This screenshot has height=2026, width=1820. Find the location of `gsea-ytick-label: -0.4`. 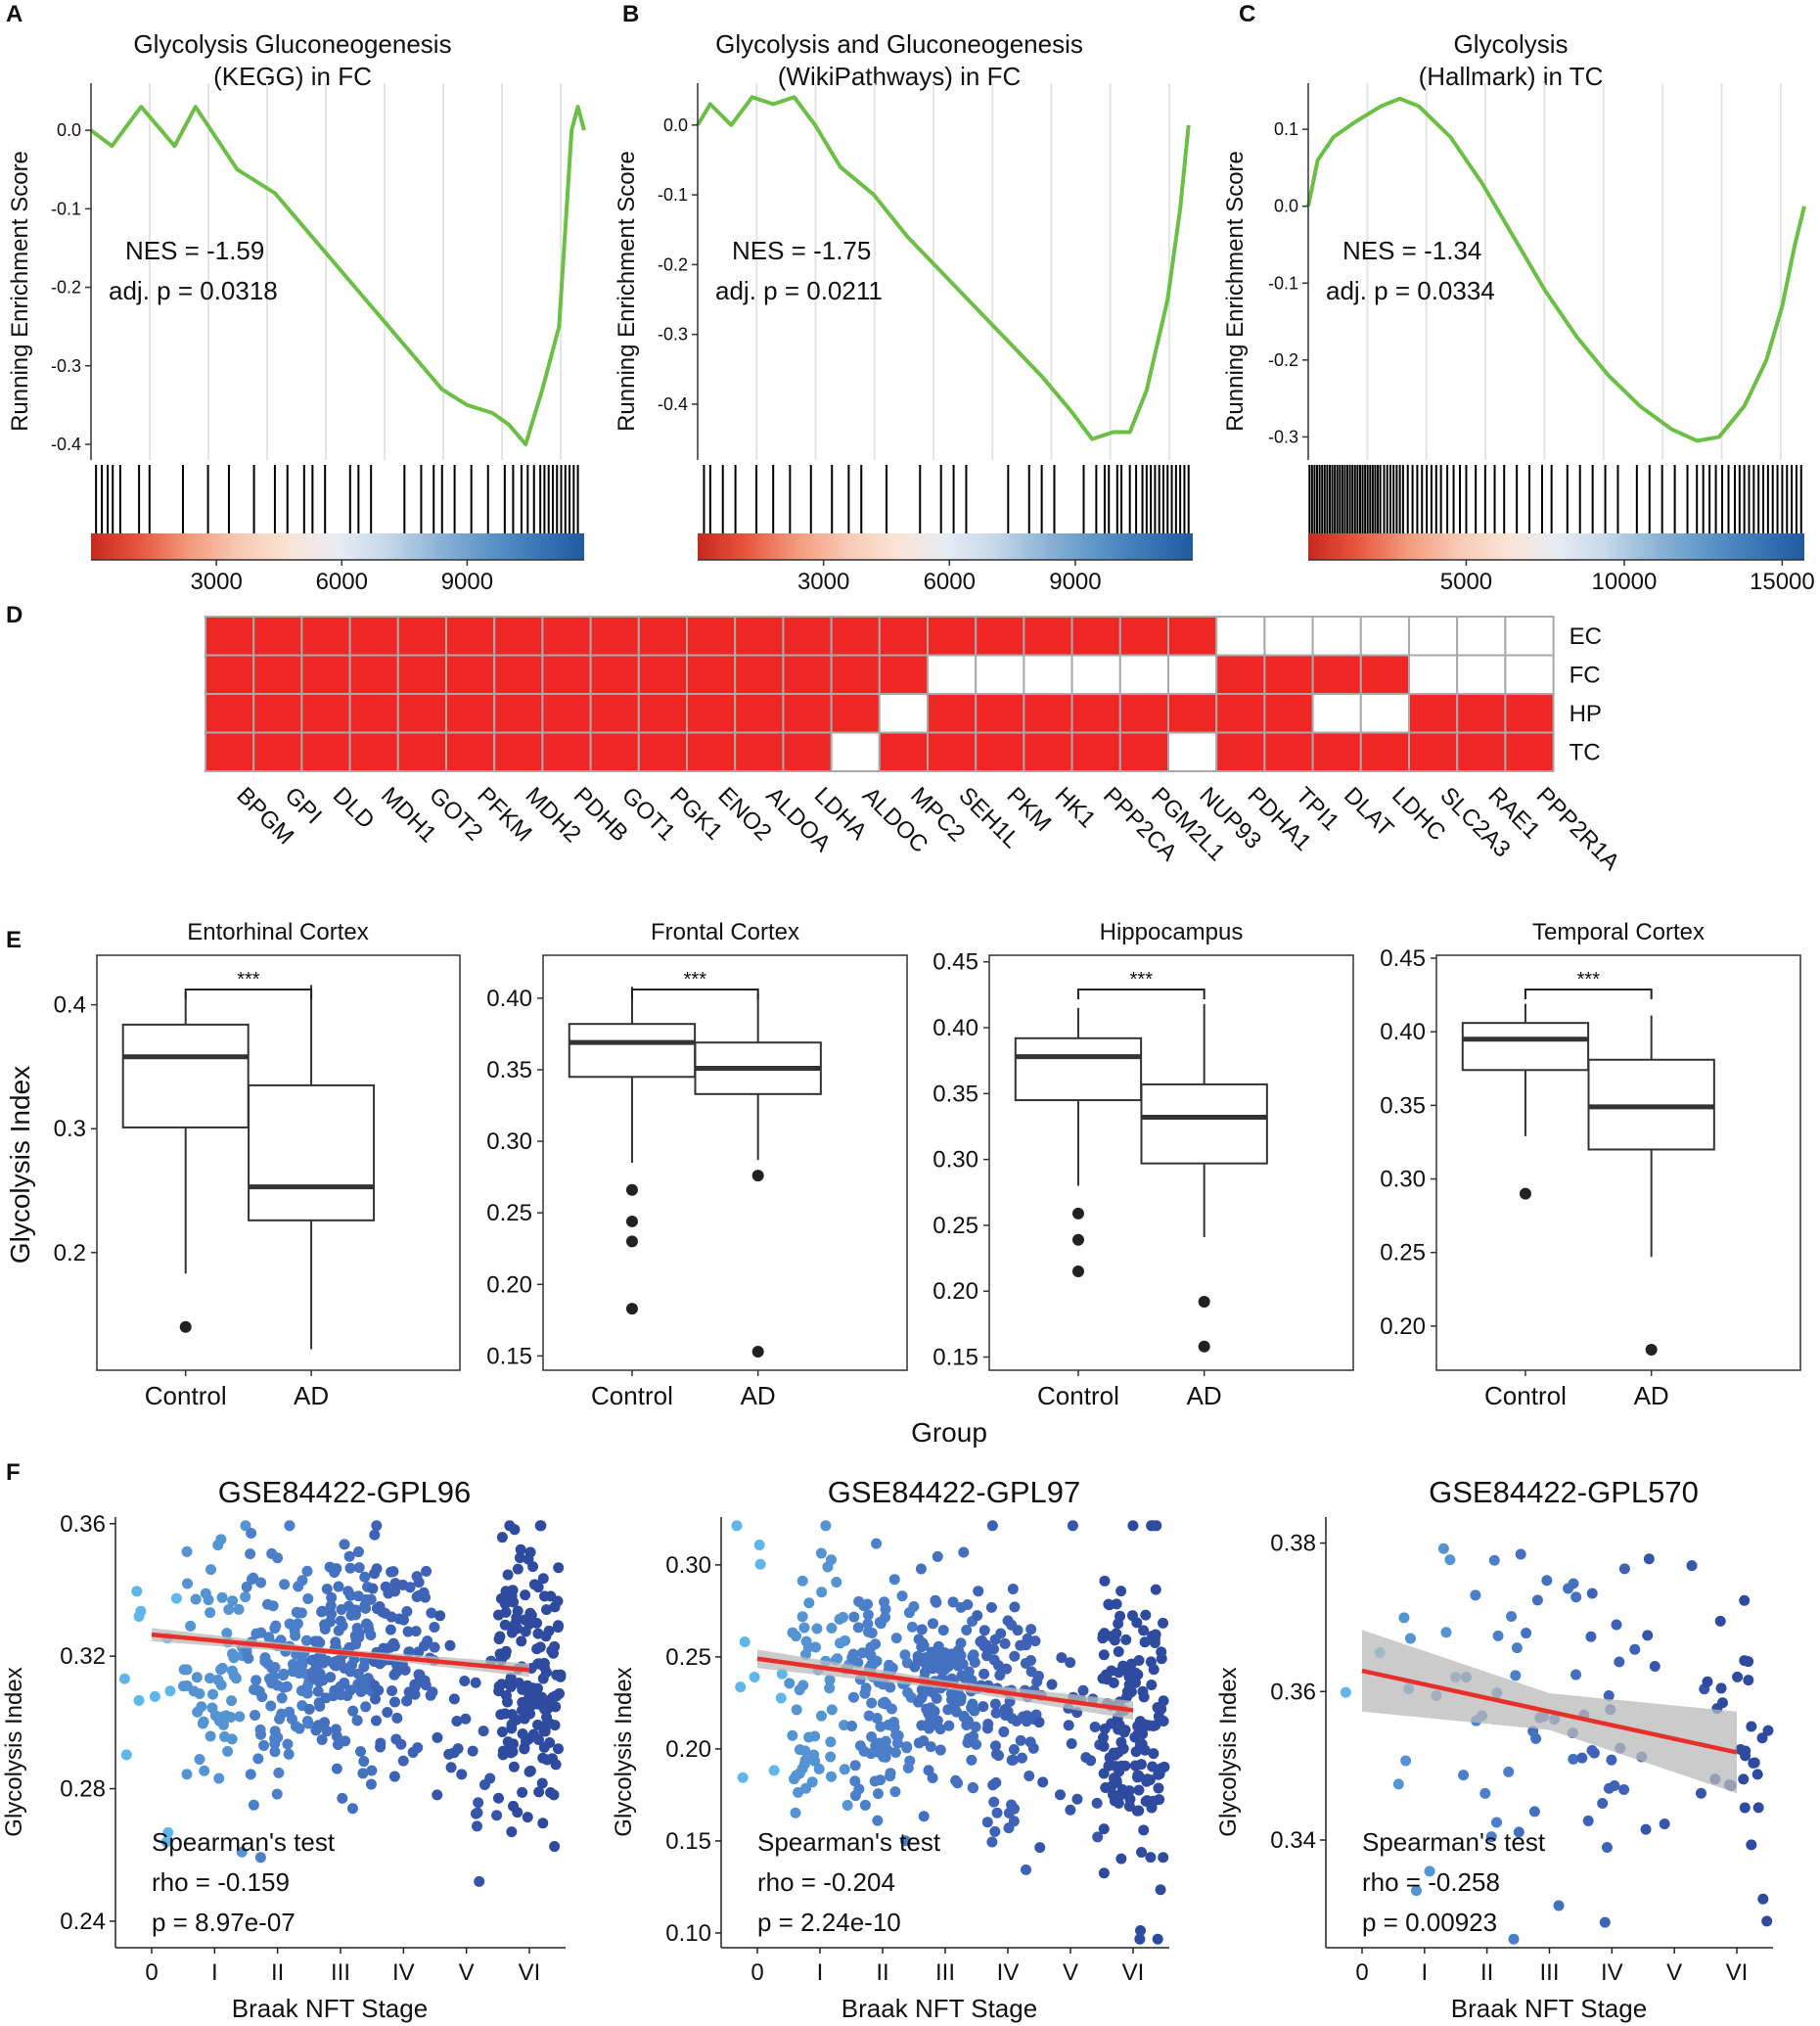

gsea-ytick-label: -0.4 is located at coordinates (673, 404).